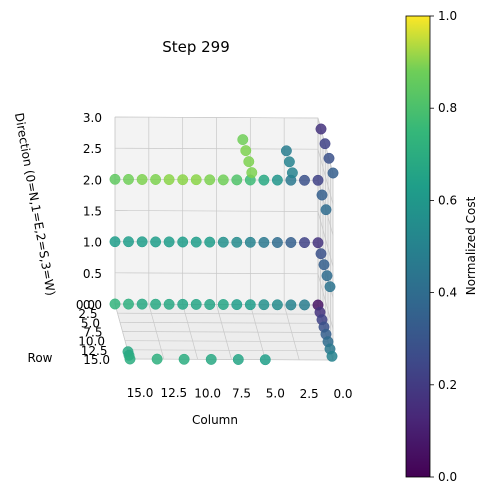  What do you see at coordinates (207, 393) in the screenshot?
I see `x-tick-label: 10.0` at bounding box center [207, 393].